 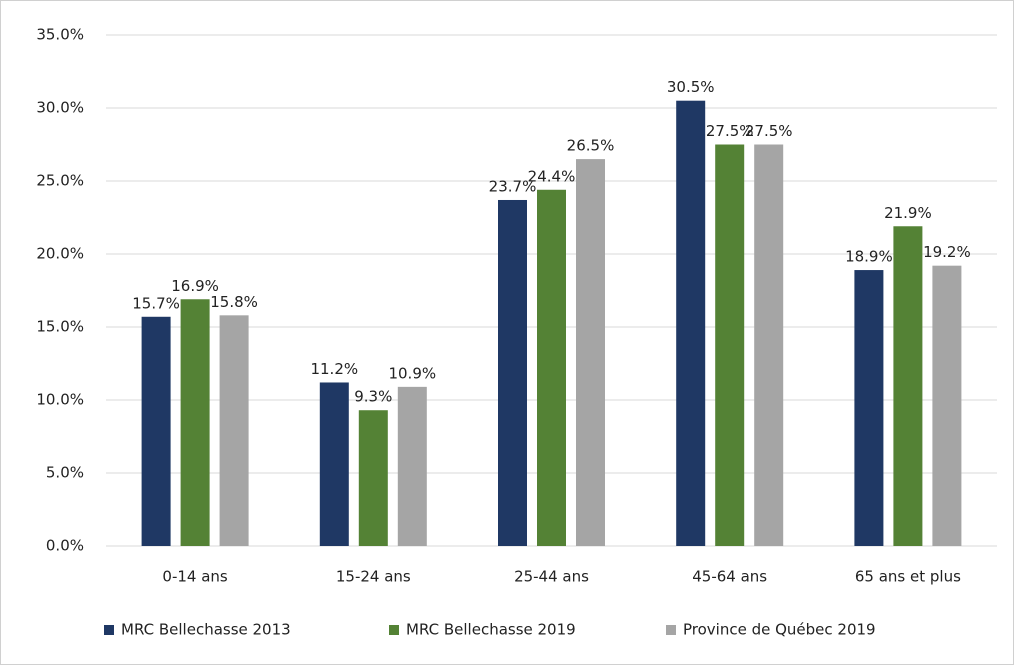 I want to click on y-tick-label: 0.0%, so click(x=65, y=546).